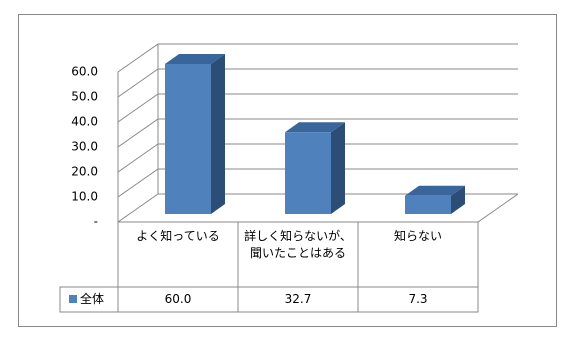 The width and height of the screenshot is (574, 342). What do you see at coordinates (84, 172) in the screenshot?
I see `y-tick-label: 20.0` at bounding box center [84, 172].